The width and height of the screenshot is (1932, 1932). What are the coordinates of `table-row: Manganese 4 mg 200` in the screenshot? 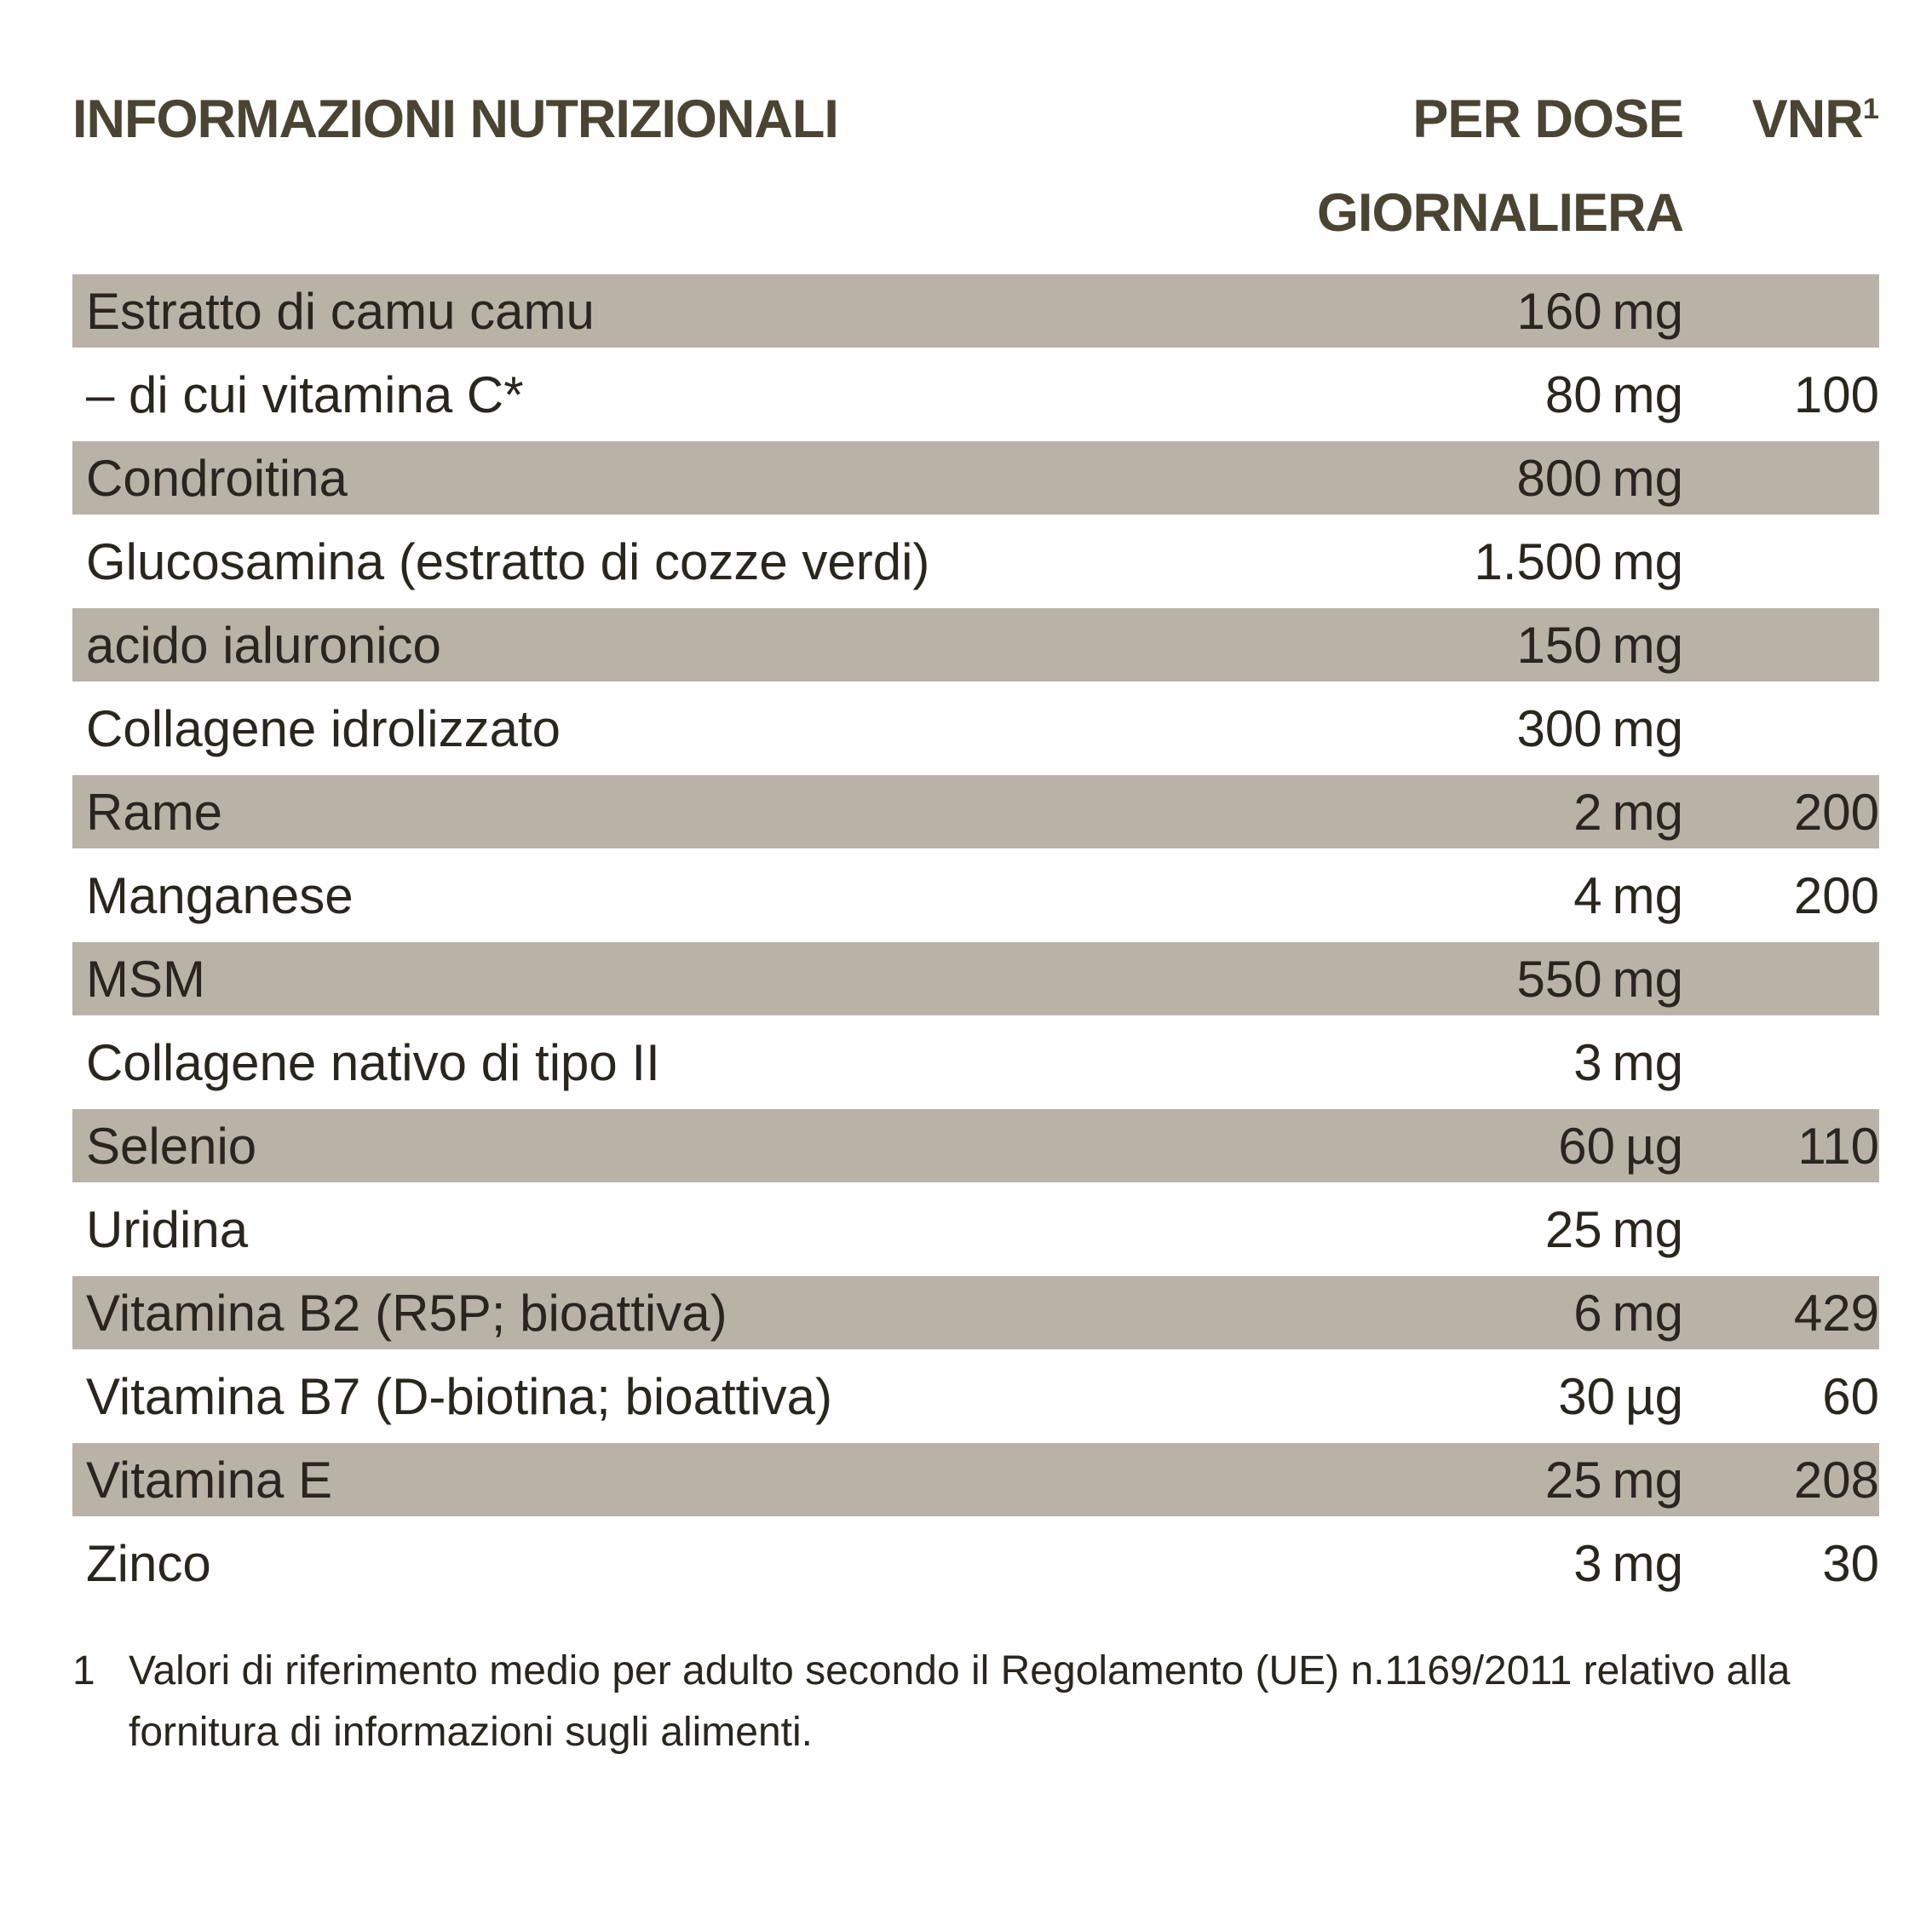 It's located at (975, 896).